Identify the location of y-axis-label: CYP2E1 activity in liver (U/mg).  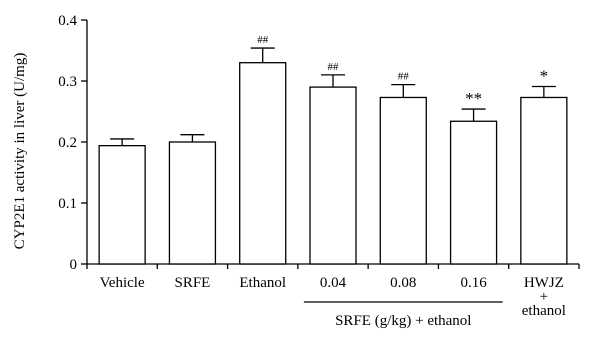
(20, 151).